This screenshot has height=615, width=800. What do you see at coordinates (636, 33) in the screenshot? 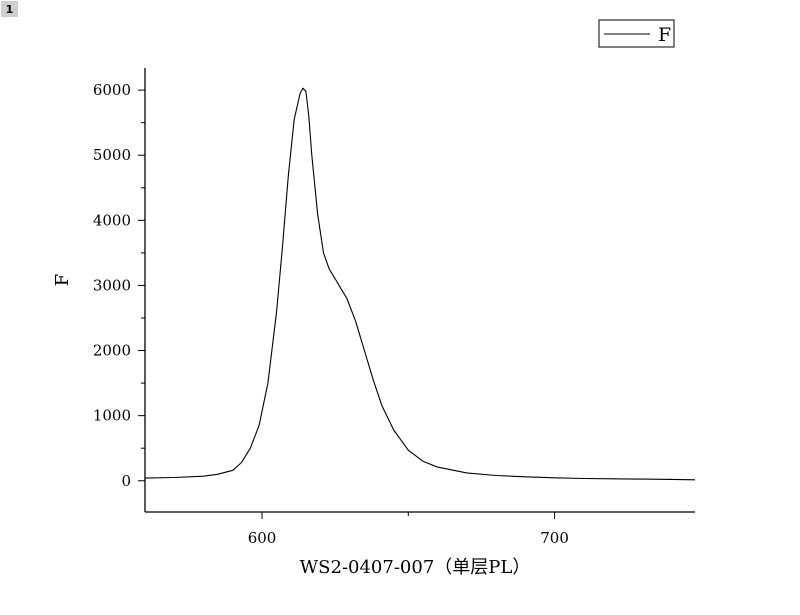
I see `legend: F` at bounding box center [636, 33].